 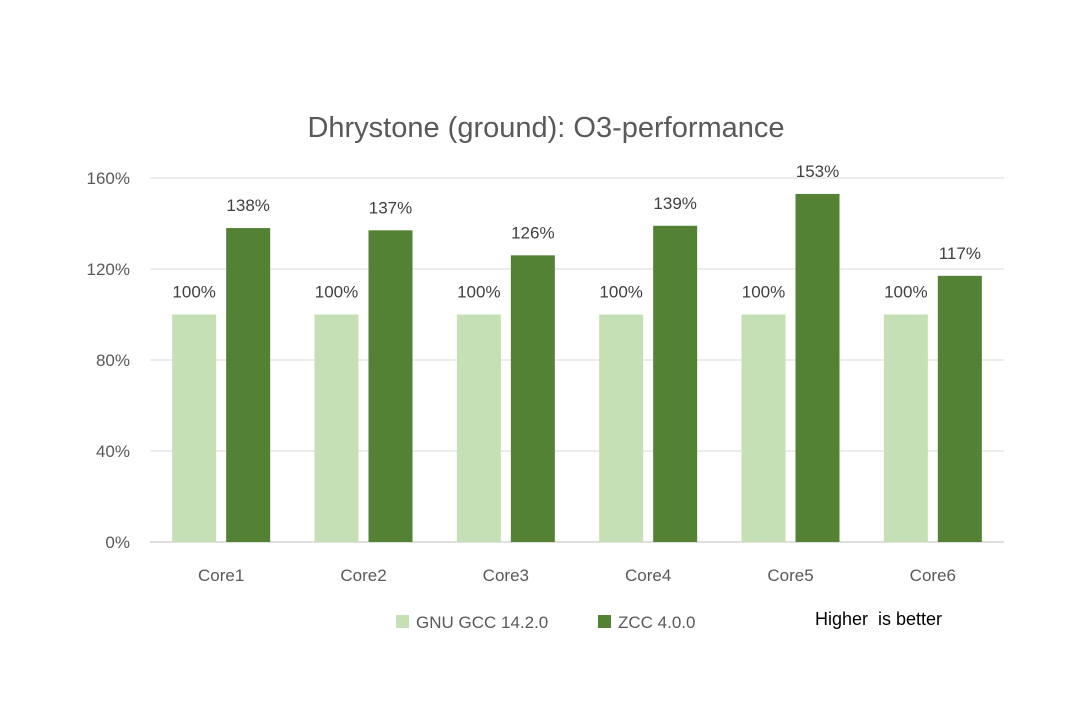 I want to click on bar-gcc-core6, so click(x=905, y=428).